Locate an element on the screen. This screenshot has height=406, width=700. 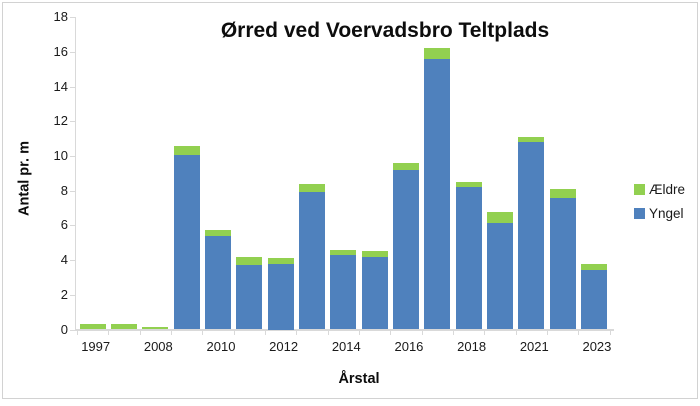
x-tick-label: 2021 is located at coordinates (534, 346).